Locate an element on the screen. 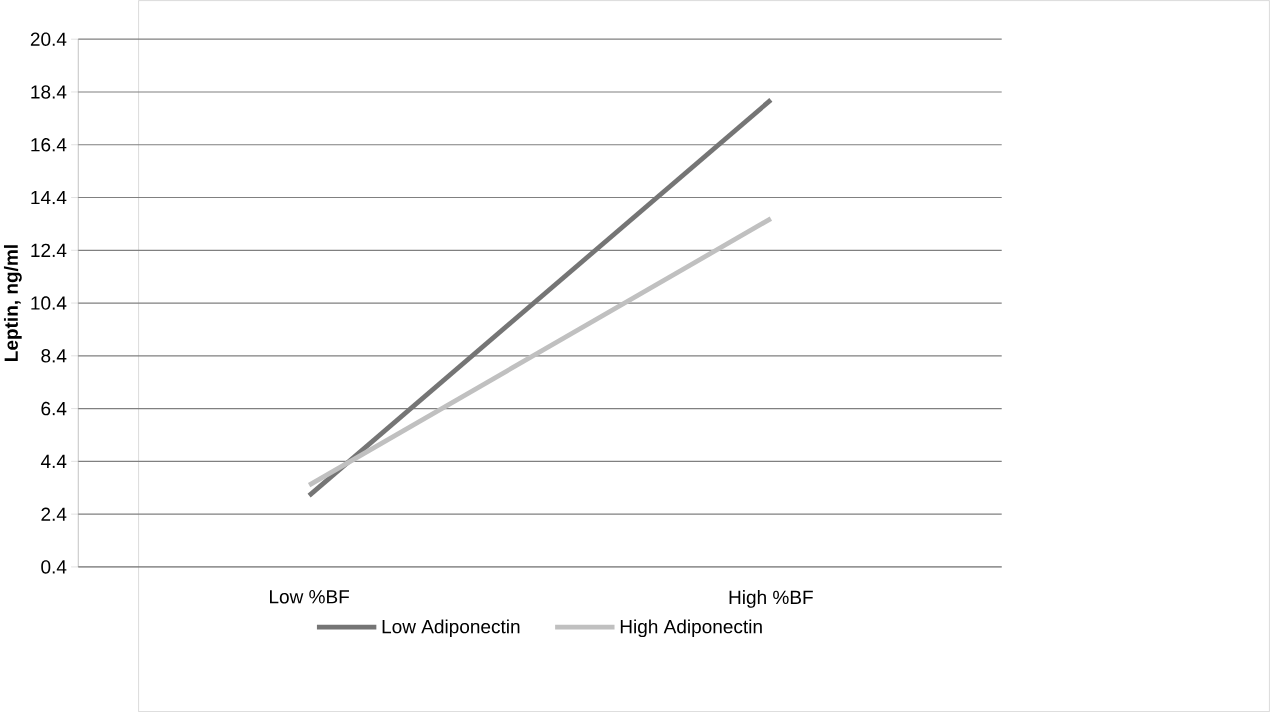  x-tick-label: High %BF is located at coordinates (771, 599).